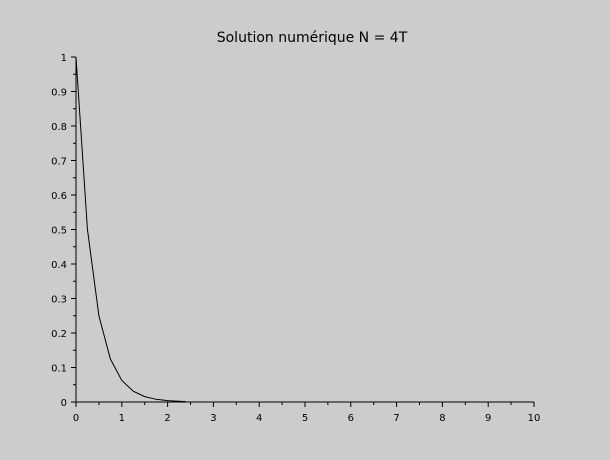 This screenshot has width=610, height=460. I want to click on x-tick-label: 7, so click(396, 418).